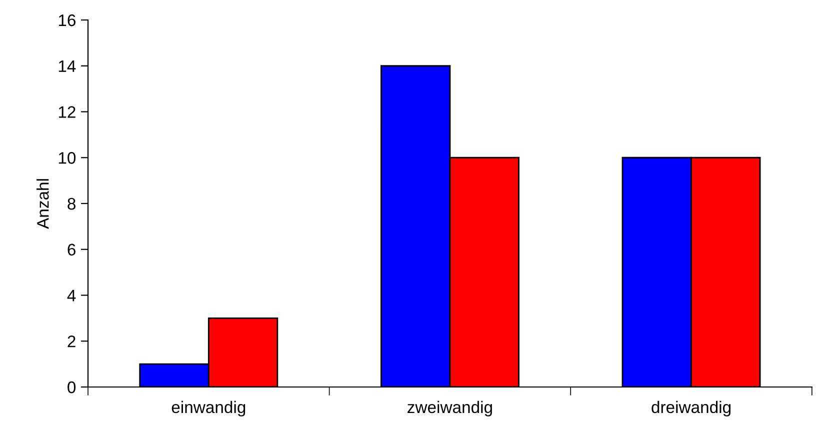  I want to click on y-tick-label: 0, so click(72, 387).